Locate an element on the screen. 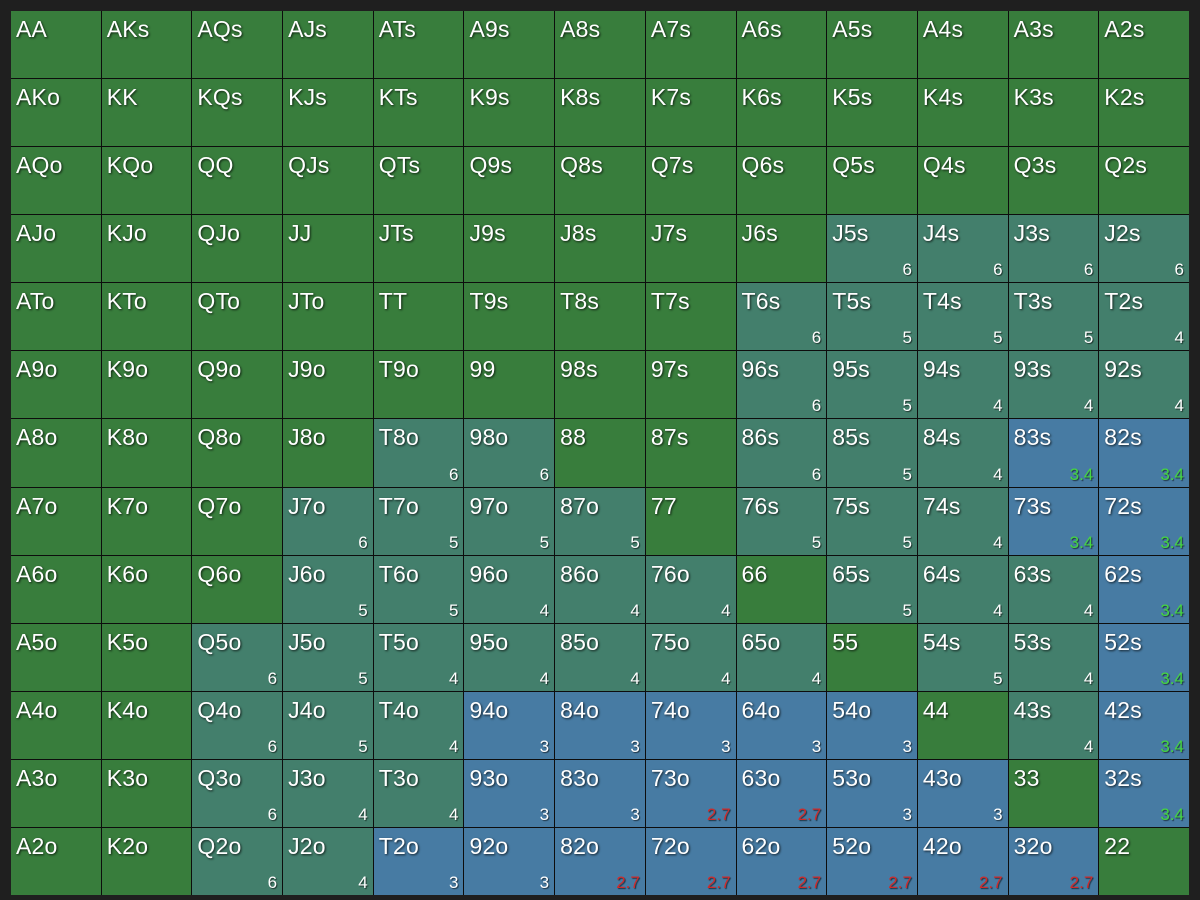 This screenshot has width=1200, height=900. hand-cell-j9o: J9o is located at coordinates (328, 385).